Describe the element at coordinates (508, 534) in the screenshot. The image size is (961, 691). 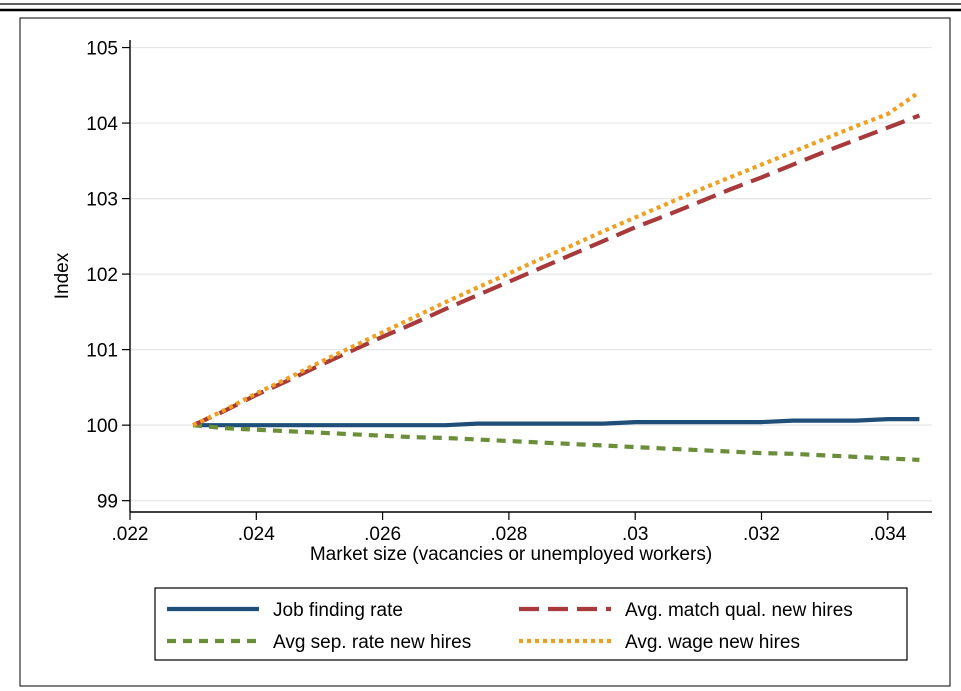
I see `x-tick-label: .028` at that location.